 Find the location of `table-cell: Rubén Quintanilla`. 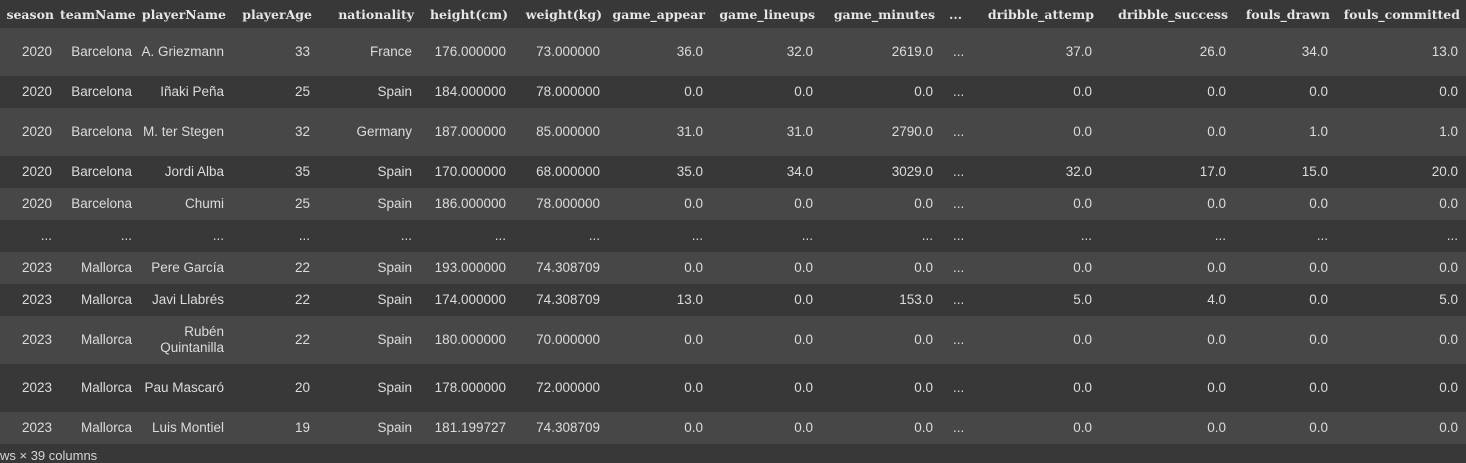

table-cell: Rubén Quintanilla is located at coordinates (192, 339).